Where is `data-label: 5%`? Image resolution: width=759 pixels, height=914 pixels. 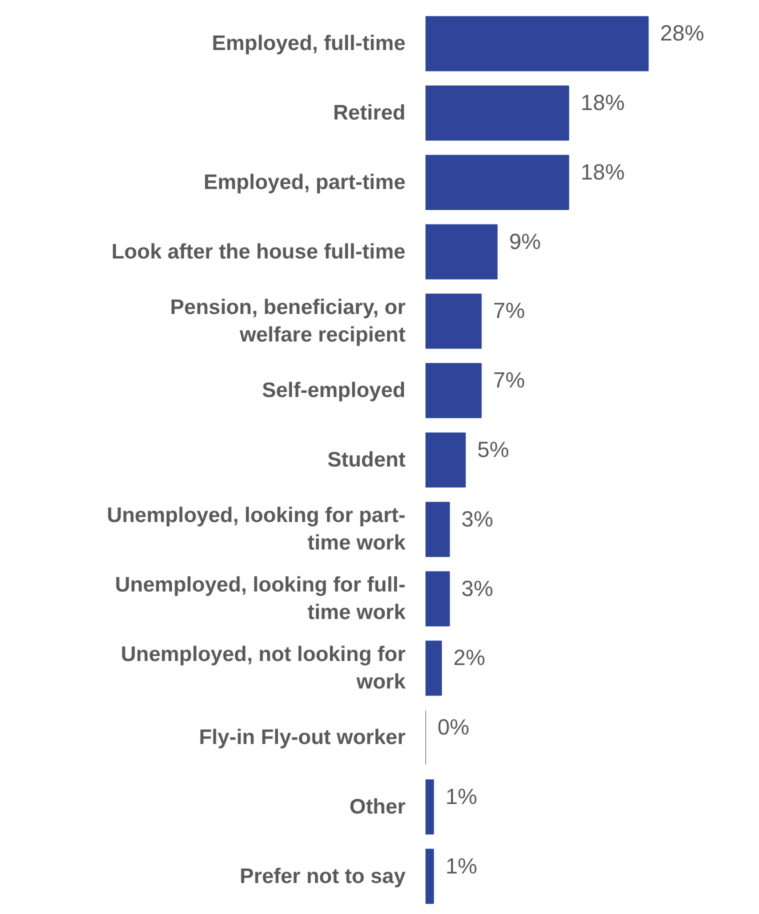
data-label: 5% is located at coordinates (493, 449).